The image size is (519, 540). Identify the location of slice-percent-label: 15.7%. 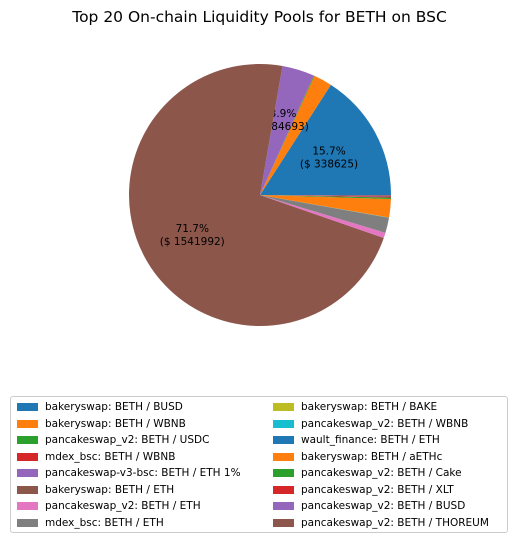
(328, 151).